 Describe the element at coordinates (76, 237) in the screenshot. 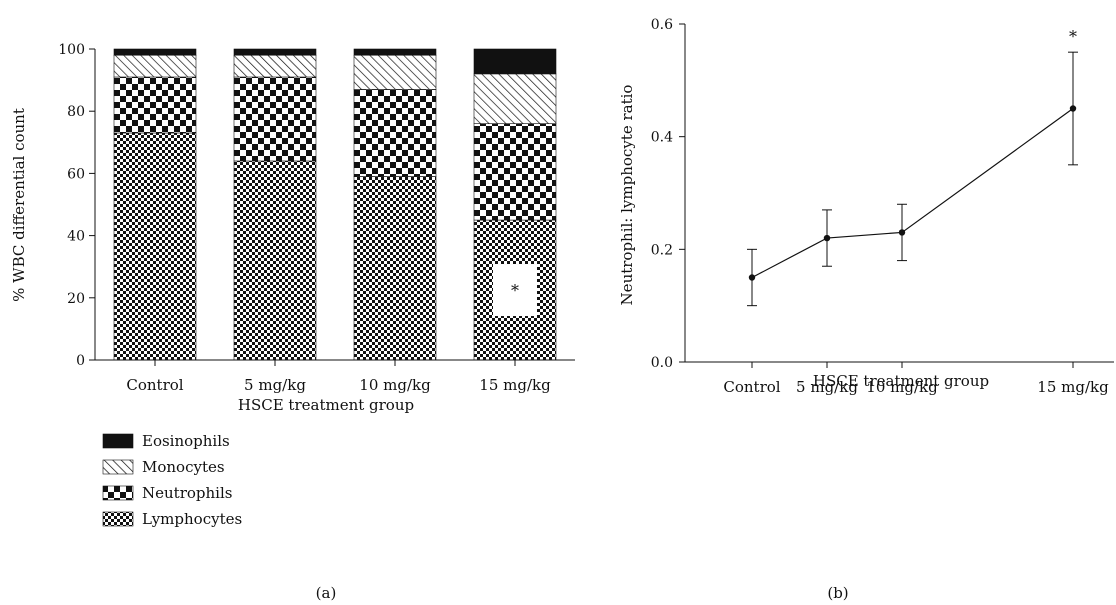

I see `y-tick-label: 40` at that location.